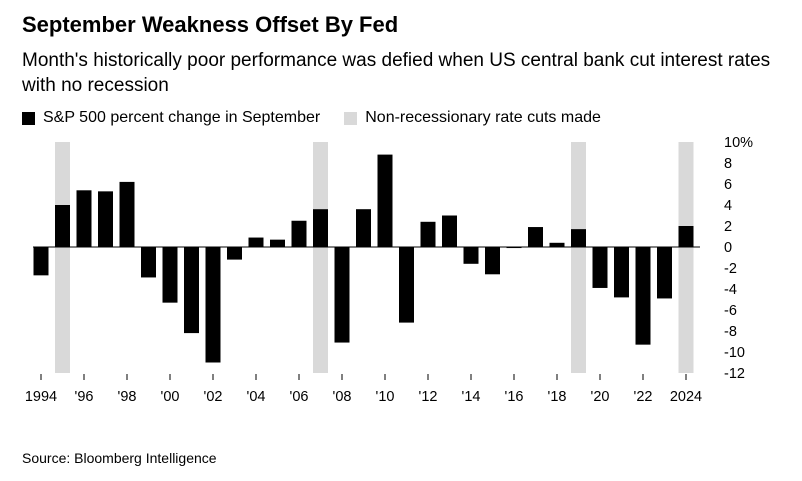 The width and height of the screenshot is (802, 481). I want to click on x-tick-label: '04, so click(256, 397).